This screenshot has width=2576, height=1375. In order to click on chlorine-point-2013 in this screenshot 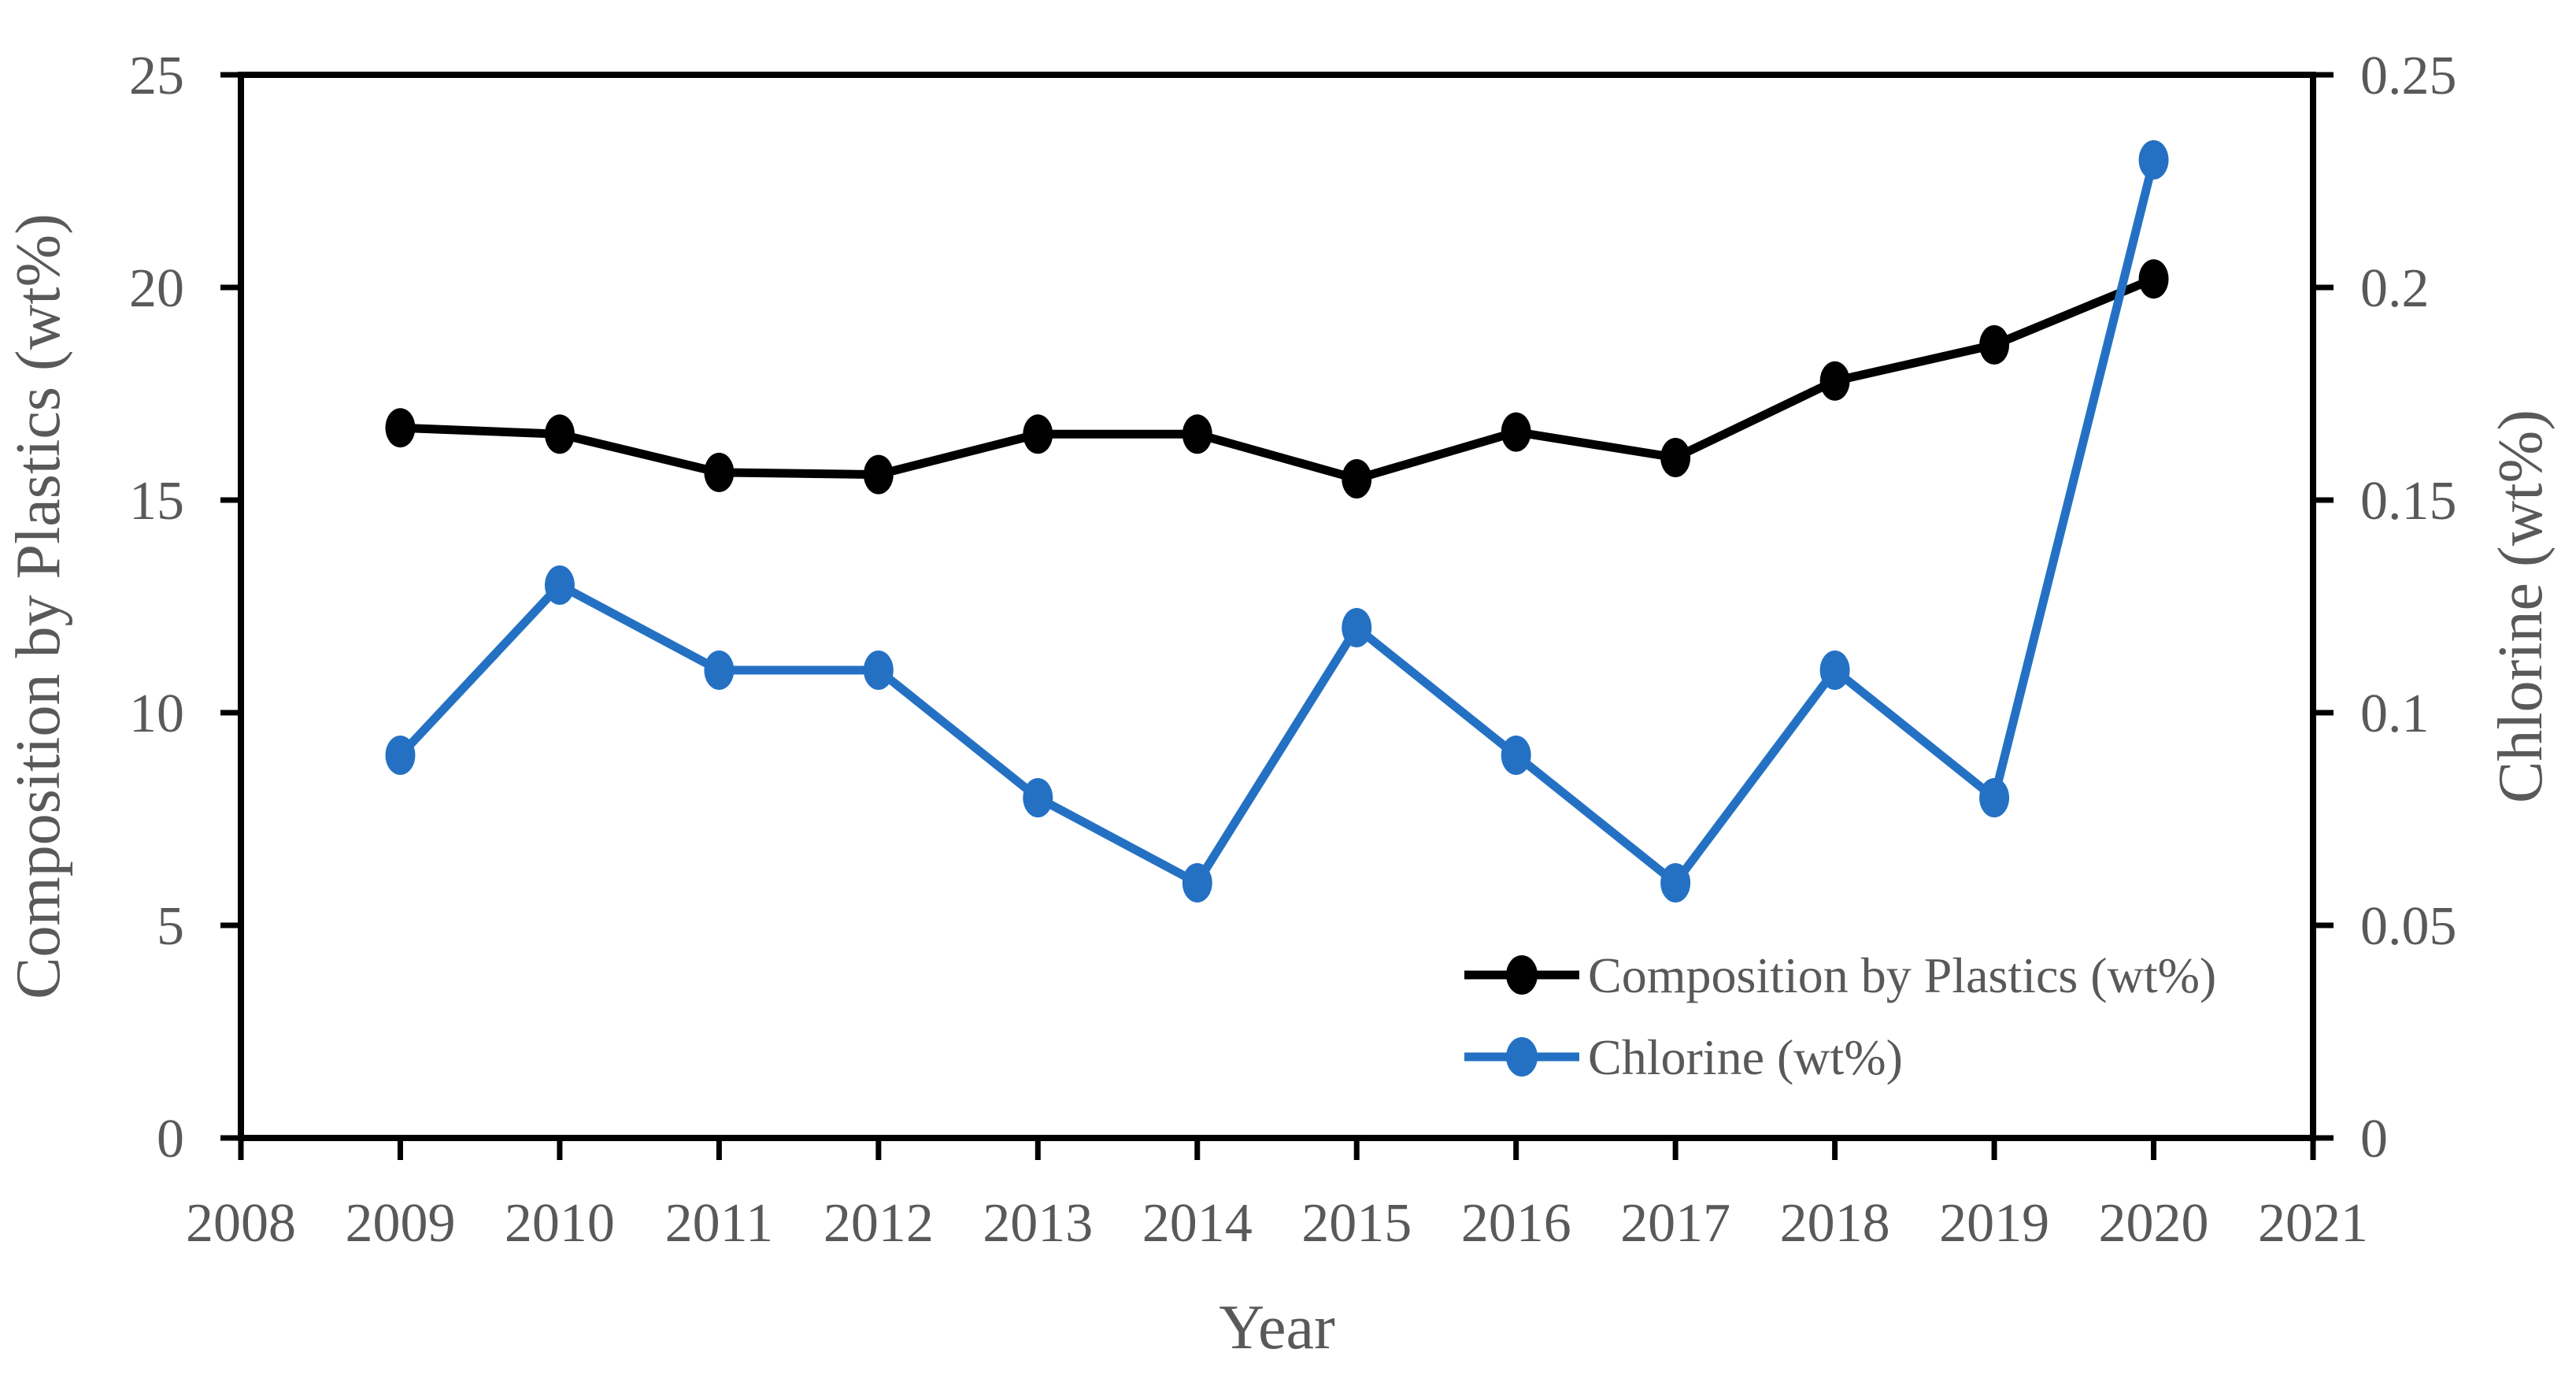, I will do `click(1038, 797)`.